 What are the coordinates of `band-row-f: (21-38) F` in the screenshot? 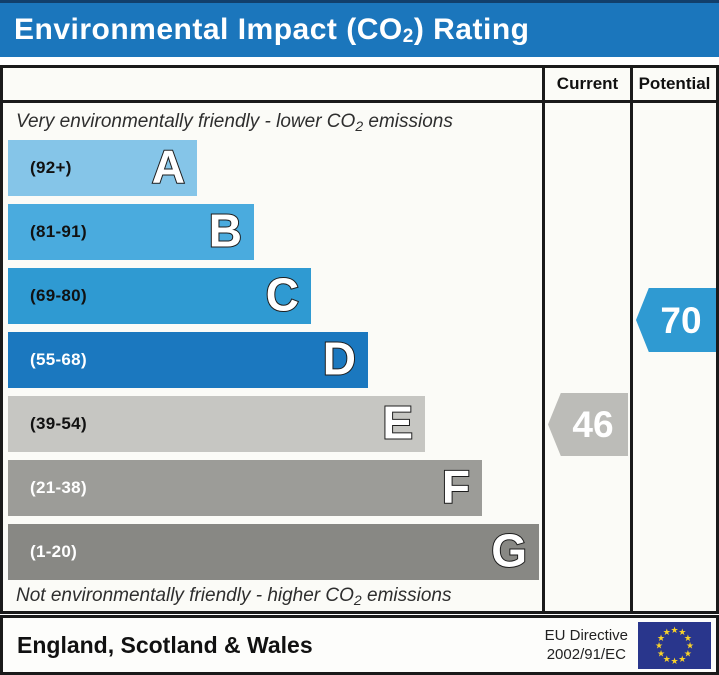 It's located at (275, 488).